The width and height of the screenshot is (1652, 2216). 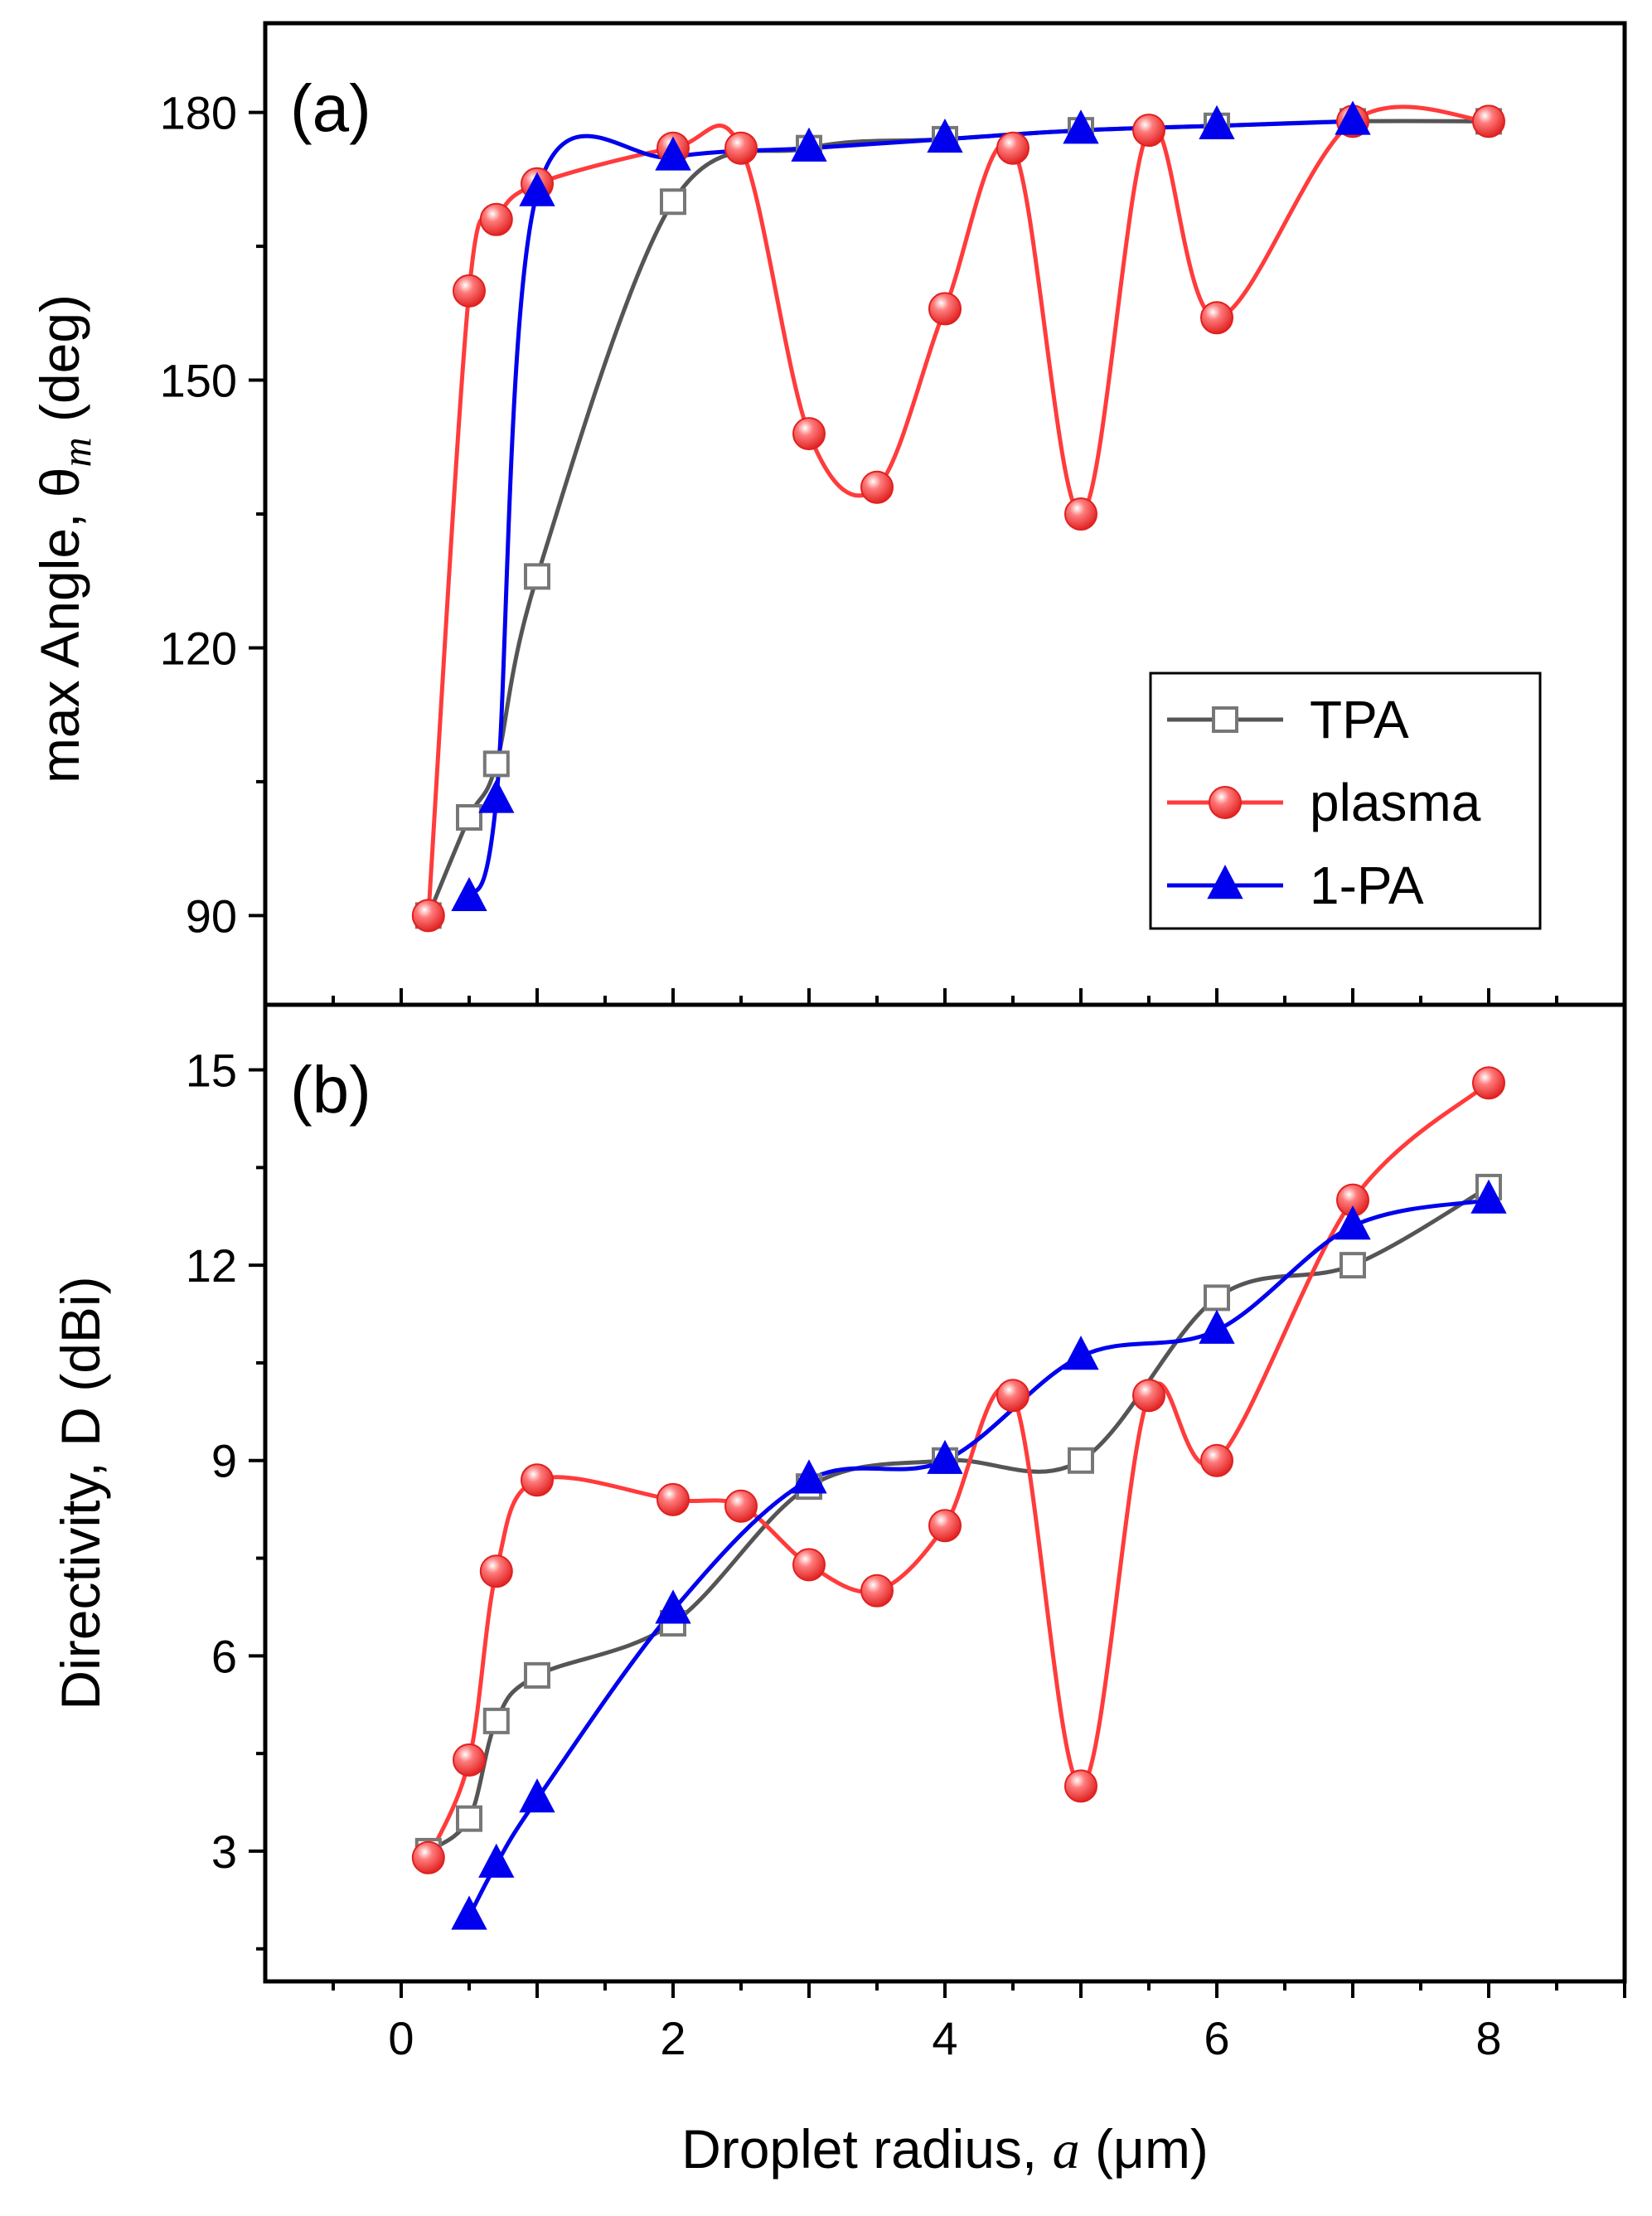 What do you see at coordinates (1066, 2150) in the screenshot?
I see `x-axis-title-variable: a` at bounding box center [1066, 2150].